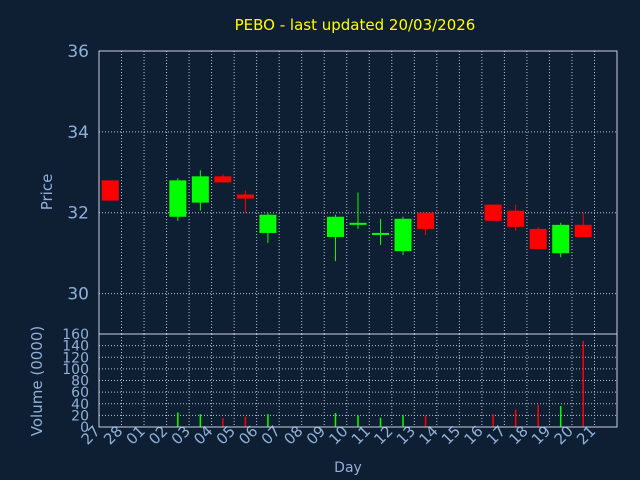  What do you see at coordinates (348, 468) in the screenshot?
I see `day-axis-label: Day` at bounding box center [348, 468].